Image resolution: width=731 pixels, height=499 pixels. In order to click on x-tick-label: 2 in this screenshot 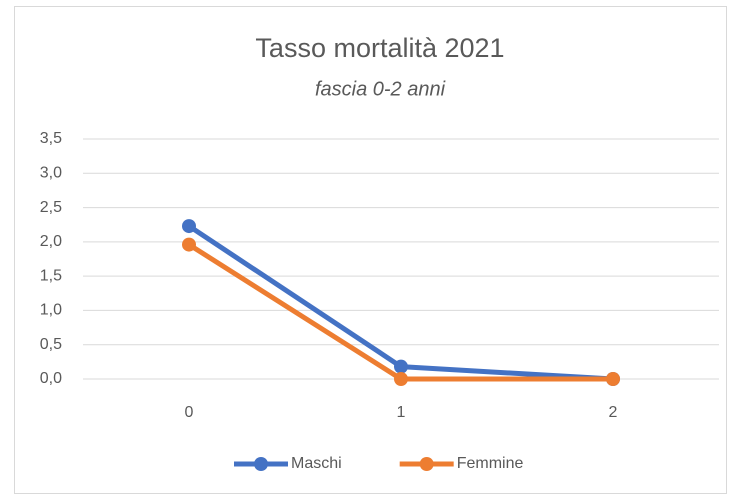, I will do `click(613, 412)`.